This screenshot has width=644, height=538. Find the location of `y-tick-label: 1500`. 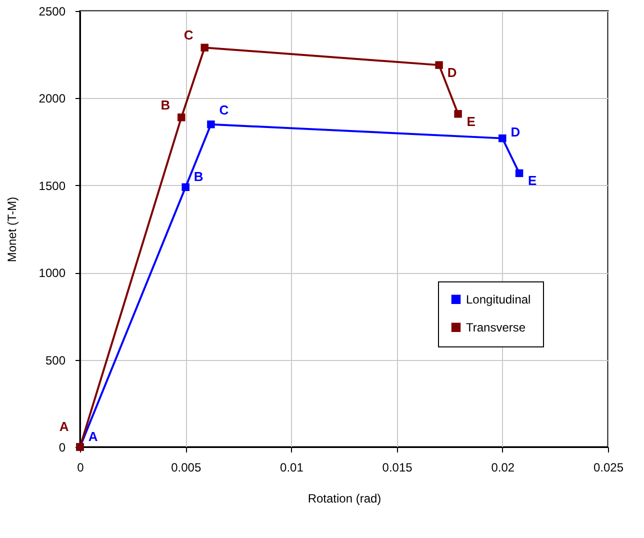

y-tick-label: 1500 is located at coordinates (52, 185).